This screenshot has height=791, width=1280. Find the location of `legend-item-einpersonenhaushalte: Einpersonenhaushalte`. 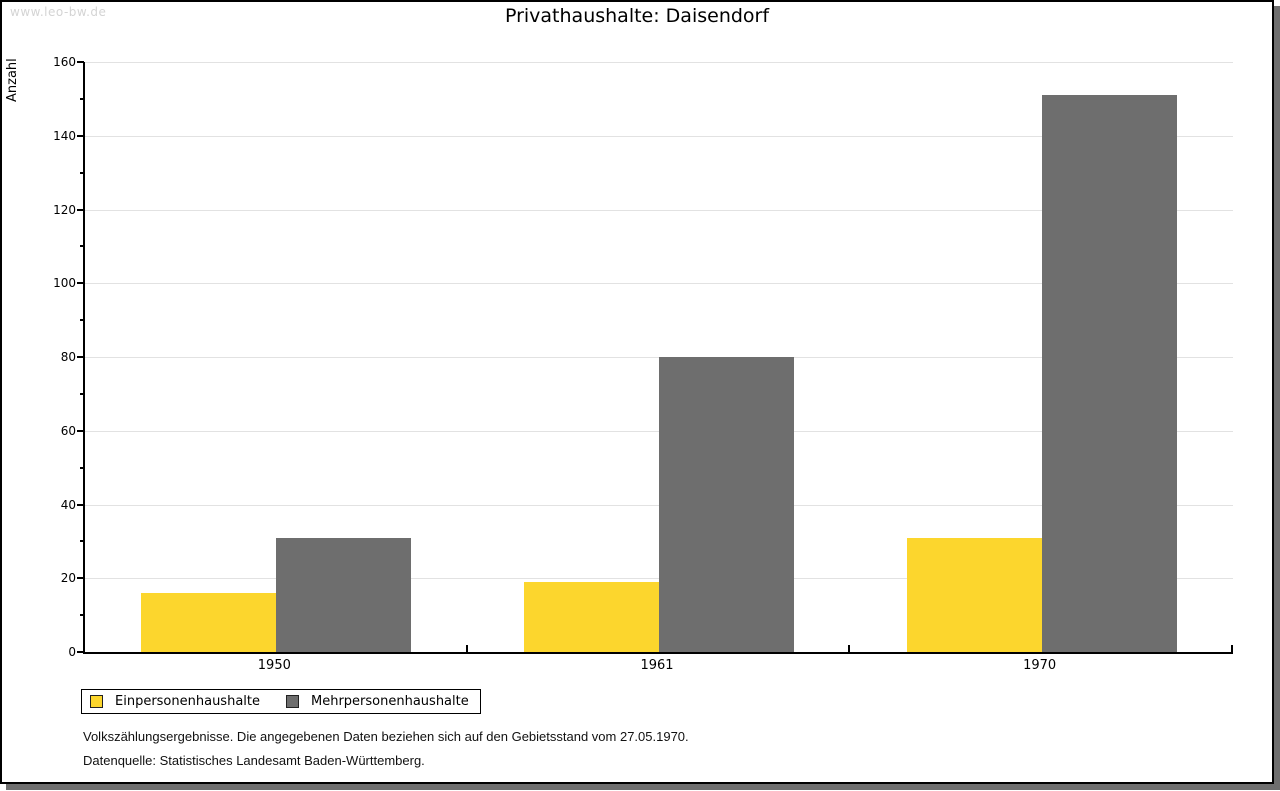

legend-item-einpersonenhaushalte: Einpersonenhaushalte is located at coordinates (175, 701).